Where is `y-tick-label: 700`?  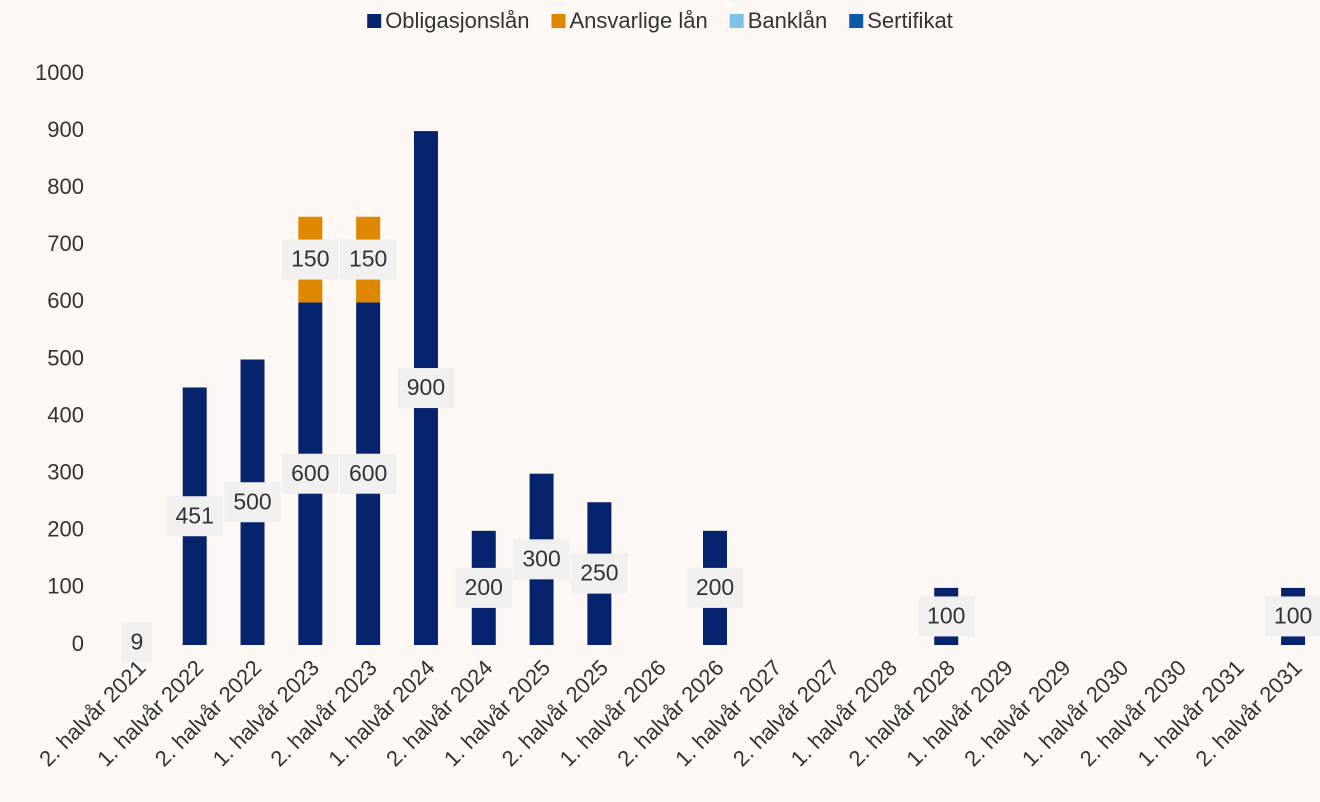 y-tick-label: 700 is located at coordinates (65, 243).